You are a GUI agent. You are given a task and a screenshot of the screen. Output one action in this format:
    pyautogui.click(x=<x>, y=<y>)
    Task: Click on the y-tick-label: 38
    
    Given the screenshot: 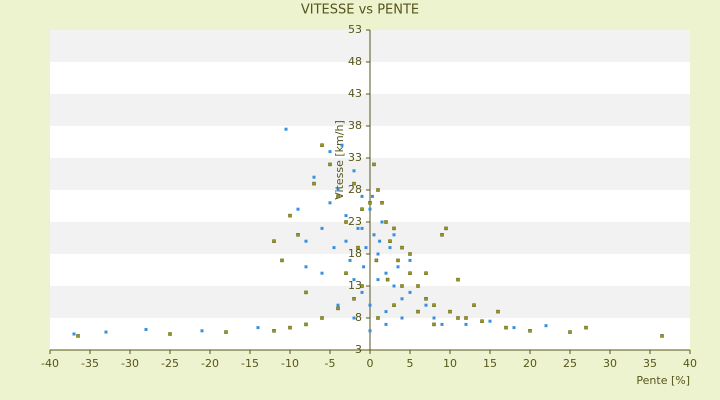 What is the action you would take?
    pyautogui.click(x=355, y=125)
    